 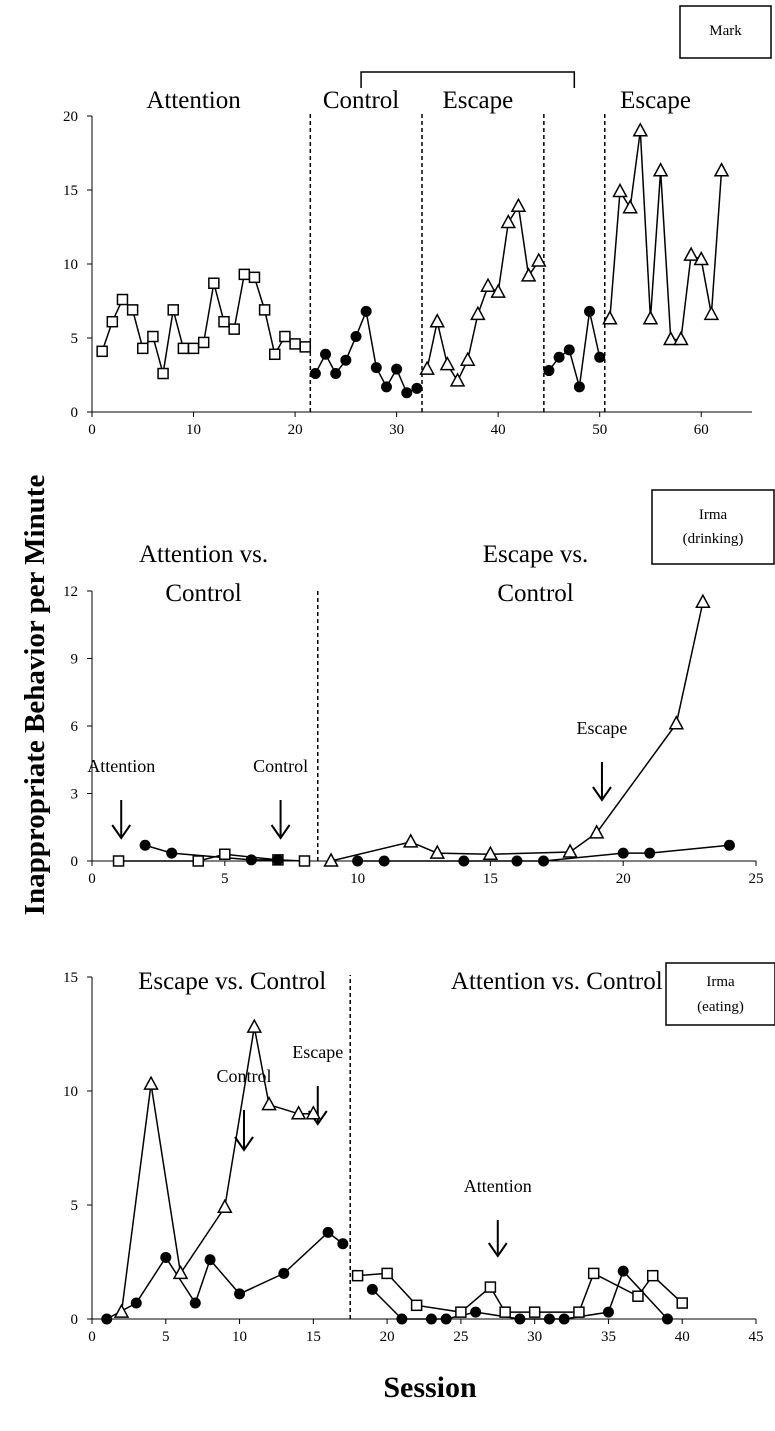 What do you see at coordinates (232, 981) in the screenshot?
I see `condition-label-line: Escape vs. Control` at bounding box center [232, 981].